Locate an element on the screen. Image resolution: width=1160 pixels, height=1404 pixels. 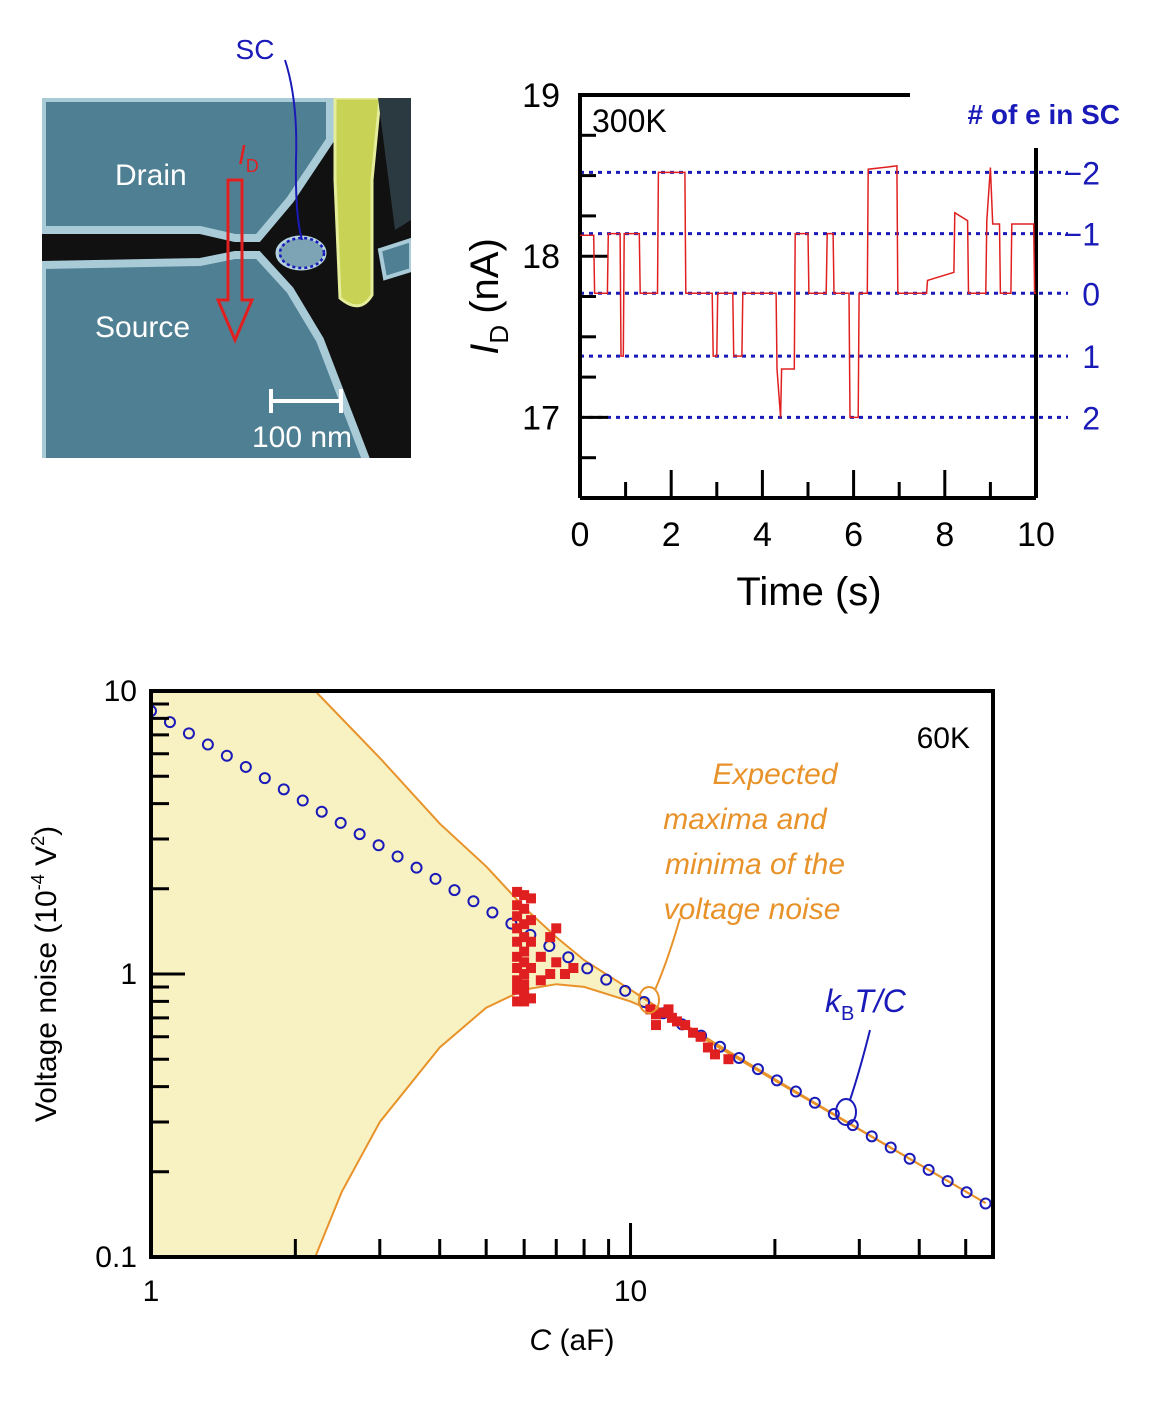
micrograph-figure: SC Drain Source ID 100 nm is located at coordinates (226, 246).